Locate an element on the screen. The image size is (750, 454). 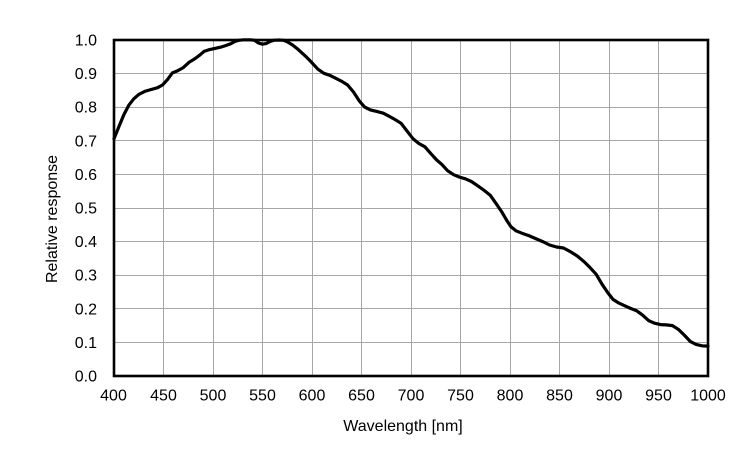
svg-text: 0.3 is located at coordinates (86, 276).